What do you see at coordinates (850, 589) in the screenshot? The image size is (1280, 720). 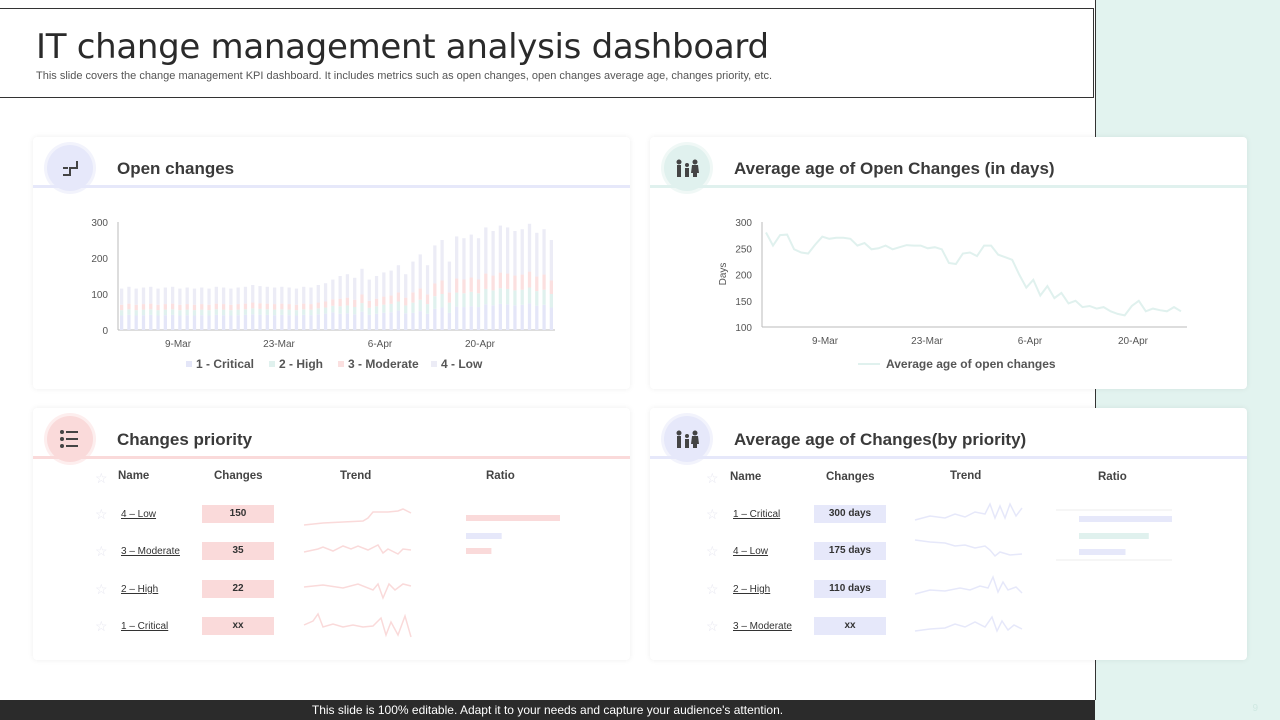 I see `row-value-high: 110 days` at bounding box center [850, 589].